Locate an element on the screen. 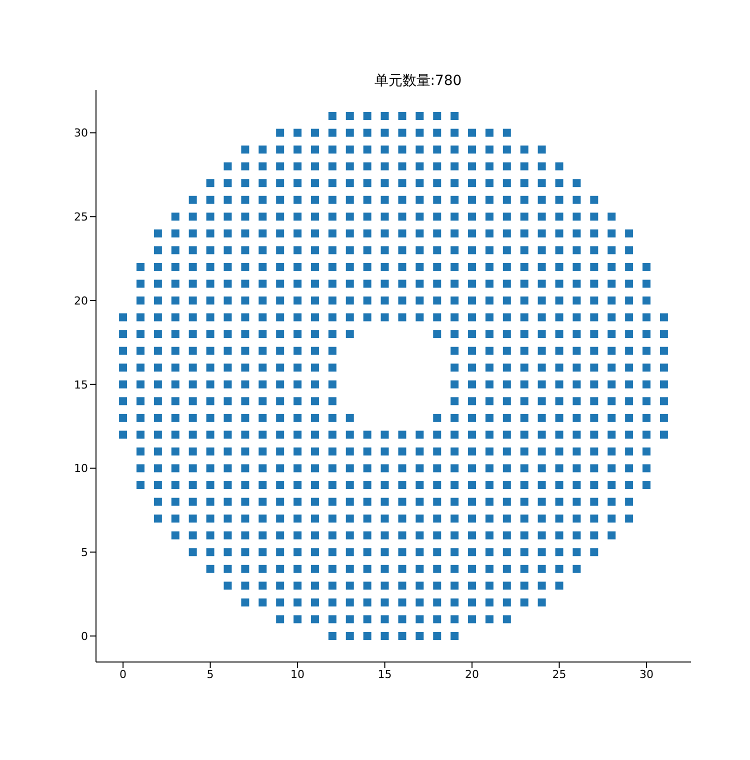 Image resolution: width=750 pixels, height=760 pixels. x-tick-label: 25 is located at coordinates (559, 674).